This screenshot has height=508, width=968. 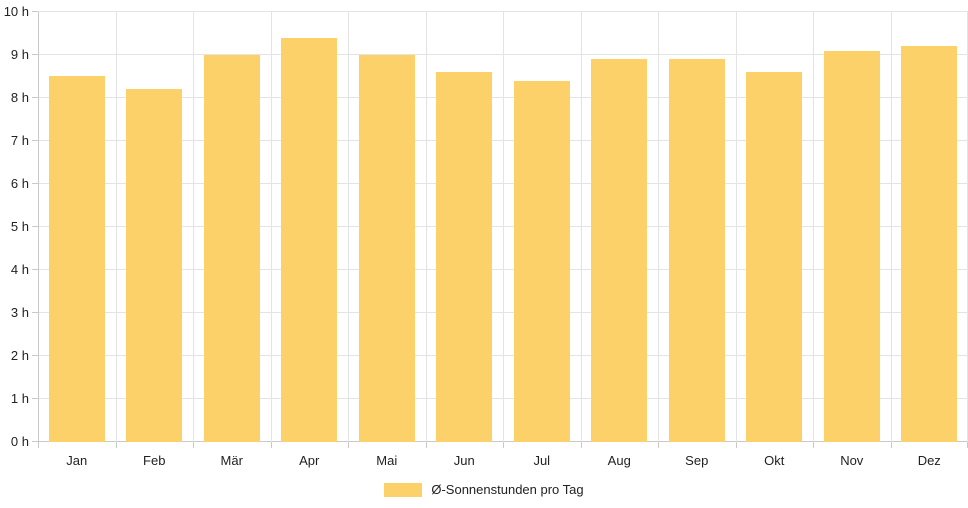 I want to click on bar-apr, so click(x=309, y=240).